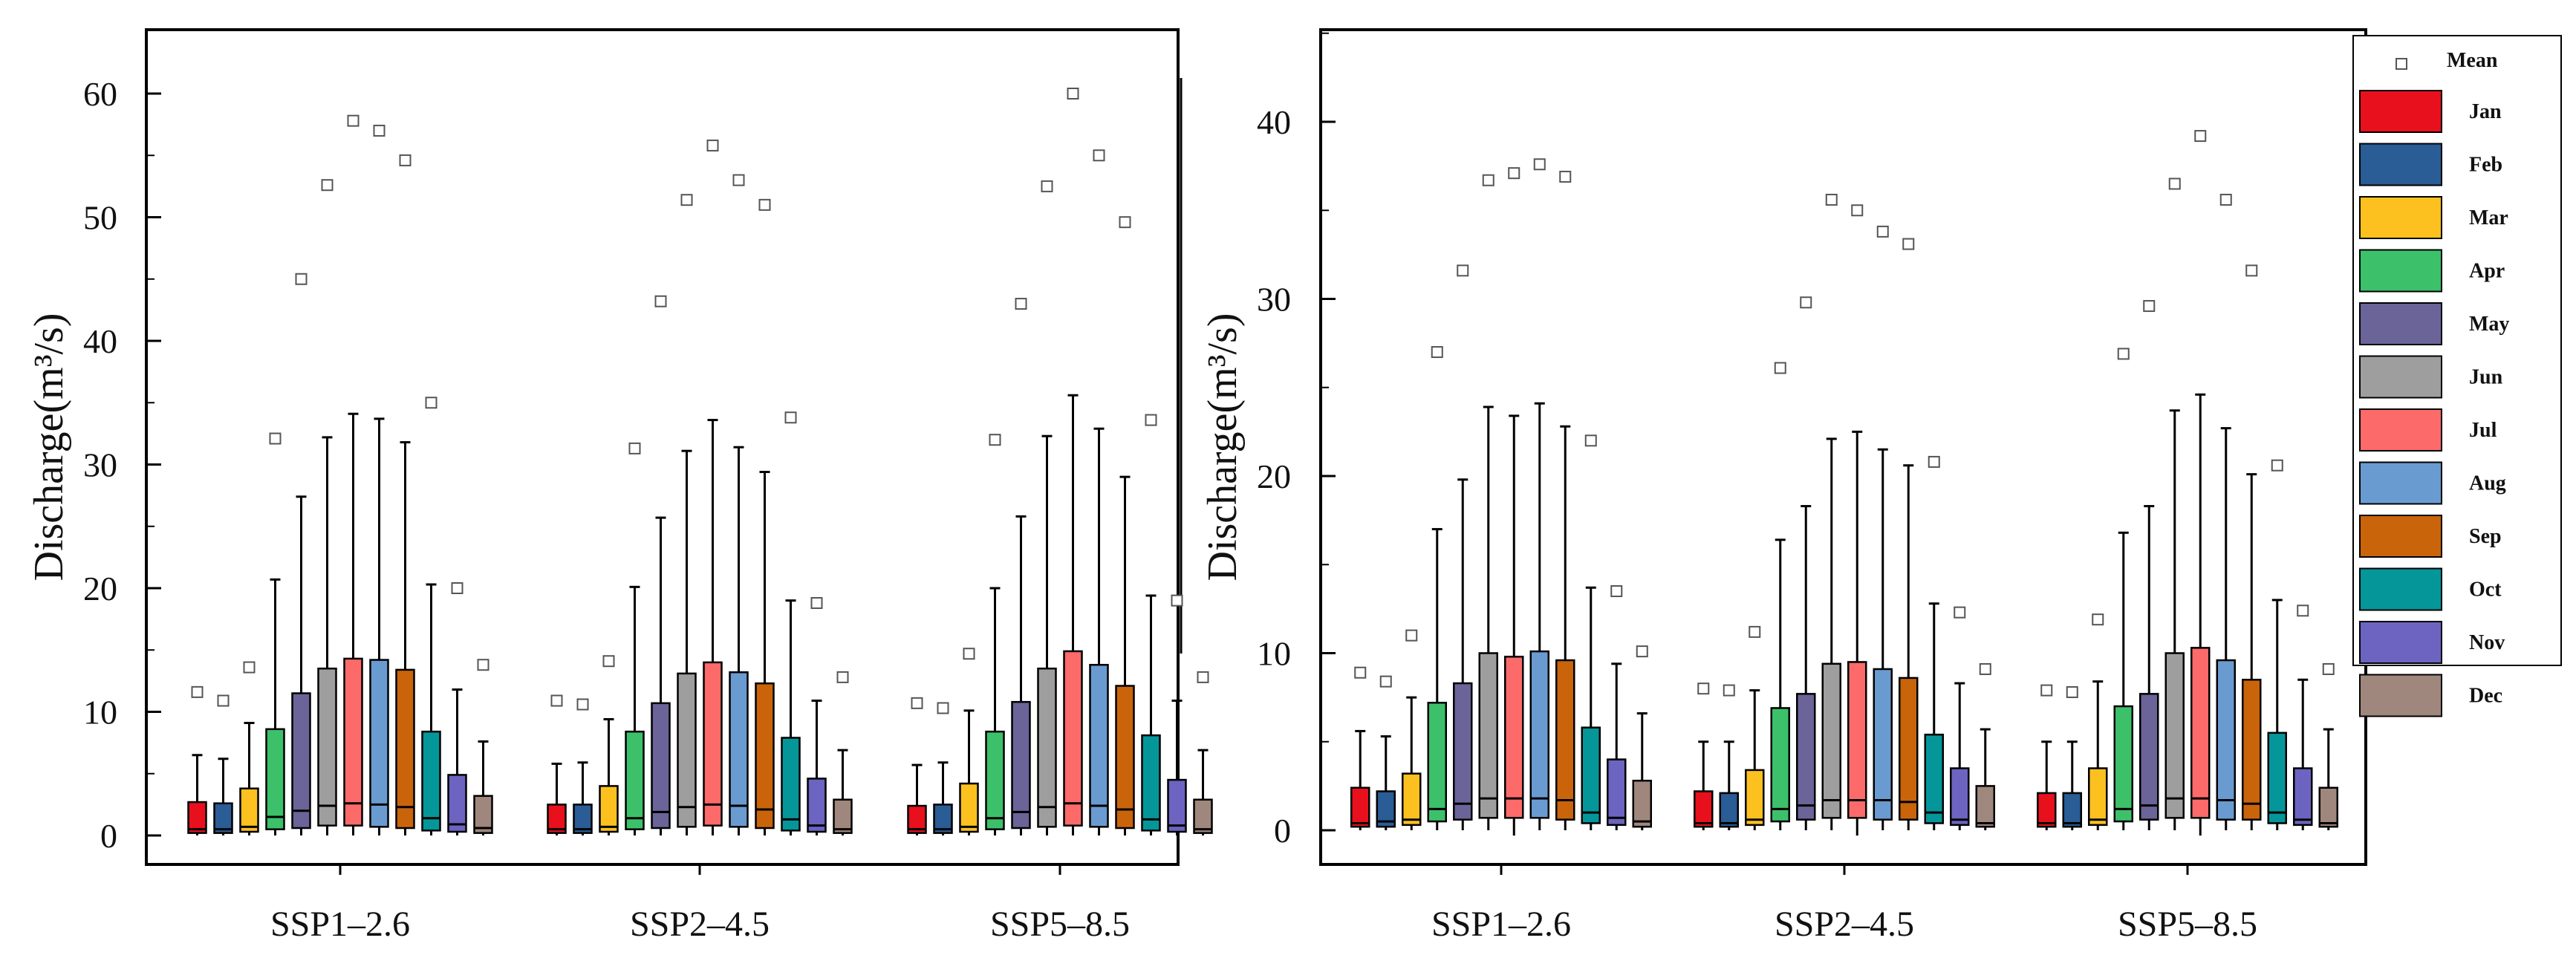  Describe the element at coordinates (2487, 271) in the screenshot. I see `legend-label-apr: Apr` at that location.